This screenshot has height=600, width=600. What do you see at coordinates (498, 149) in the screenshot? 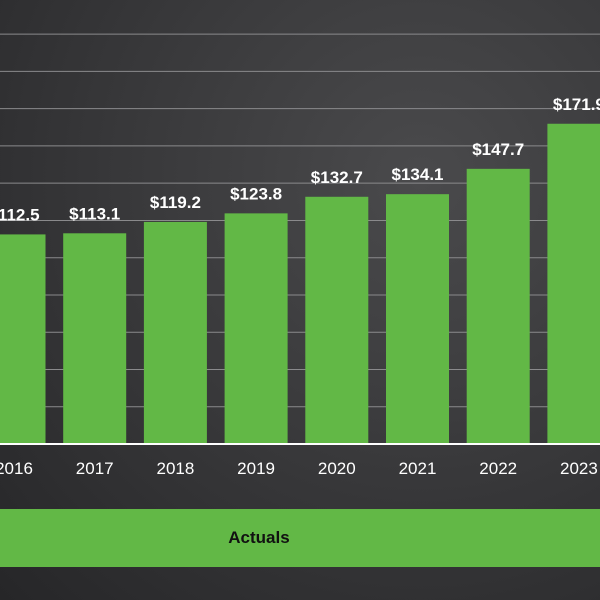
I see `value-label-2022: $147.7` at bounding box center [498, 149].